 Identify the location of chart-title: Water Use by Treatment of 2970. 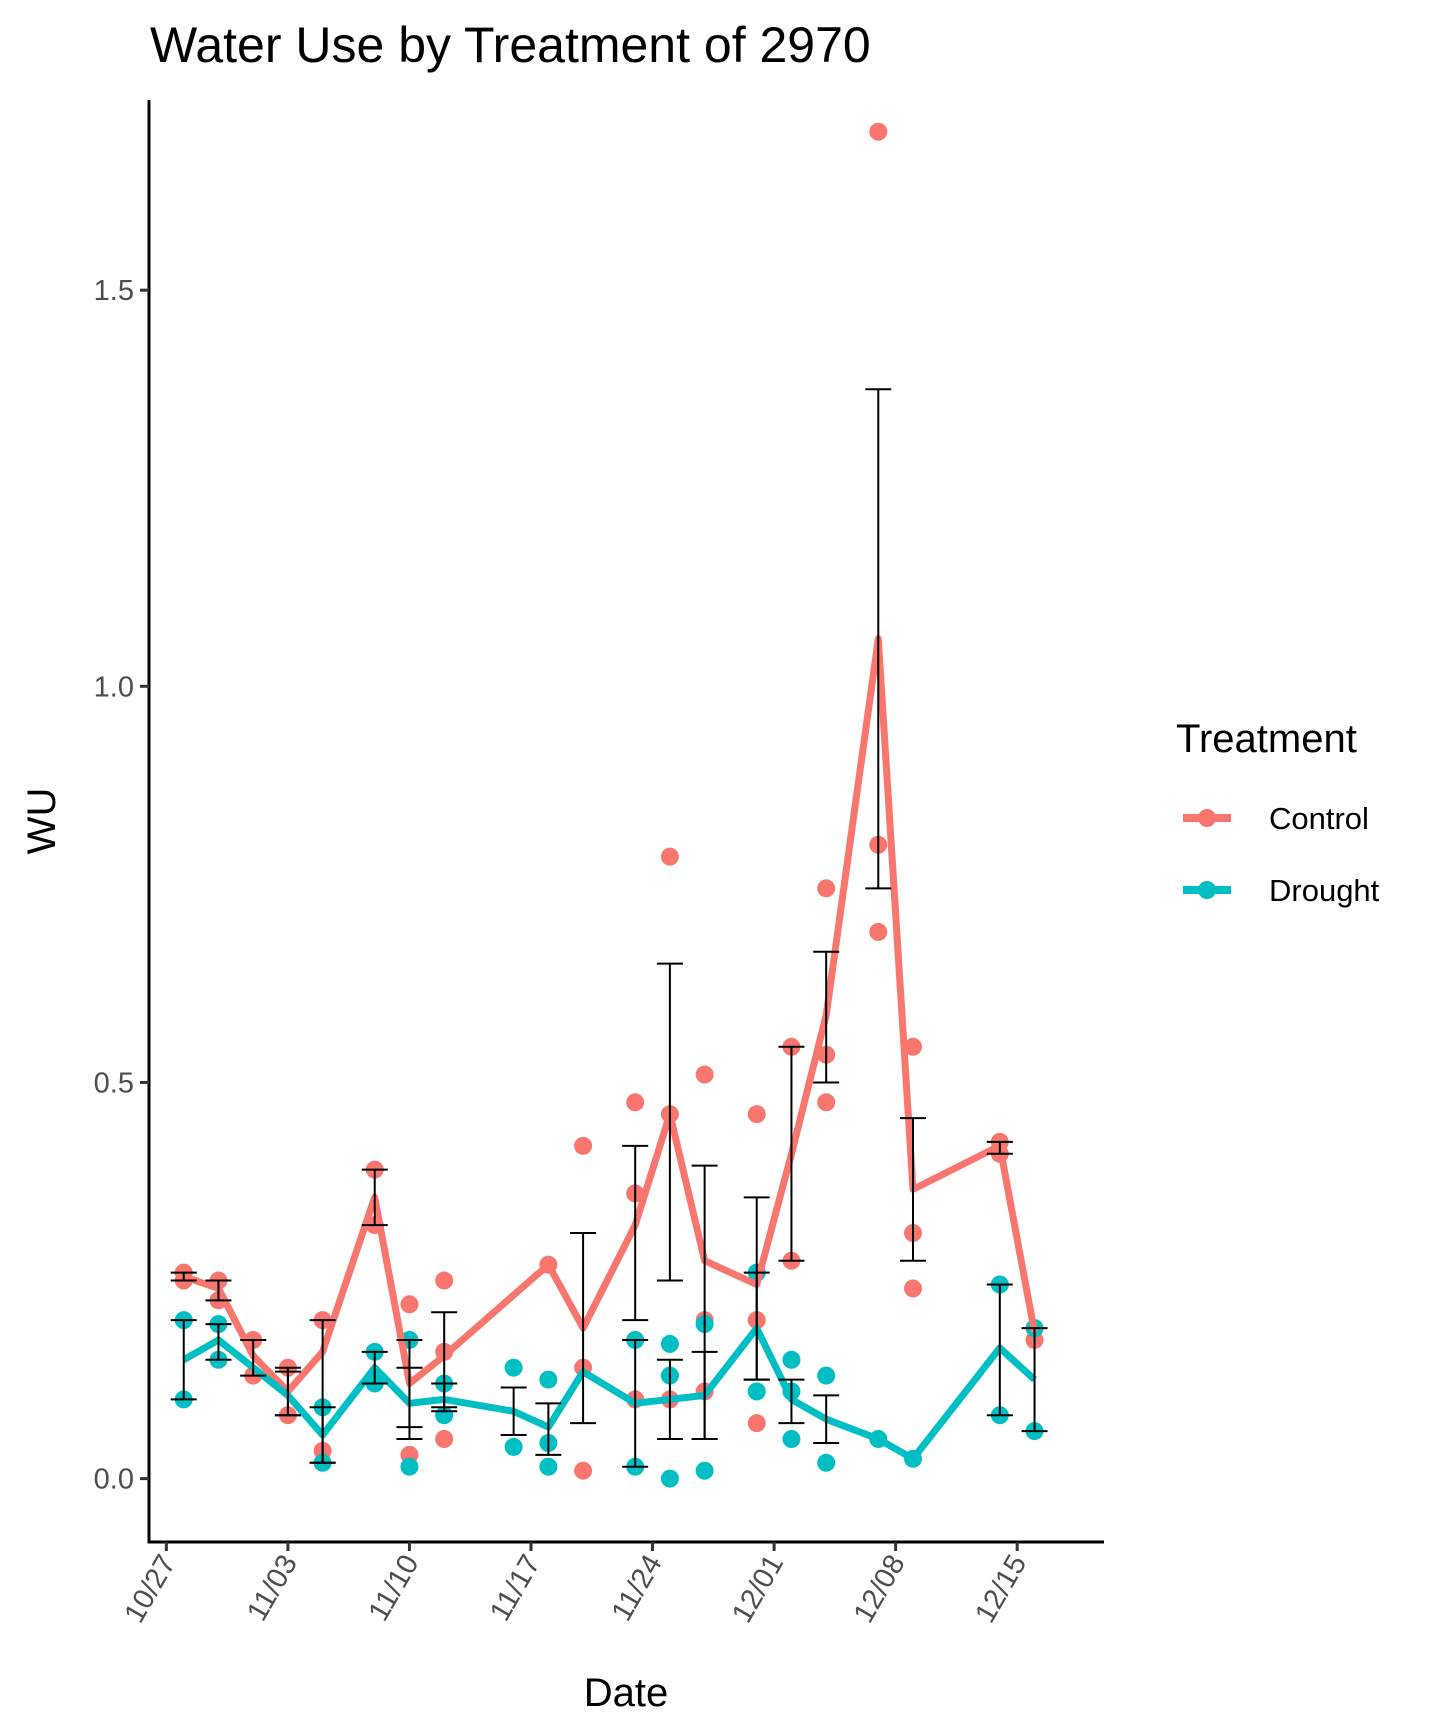
(510, 45).